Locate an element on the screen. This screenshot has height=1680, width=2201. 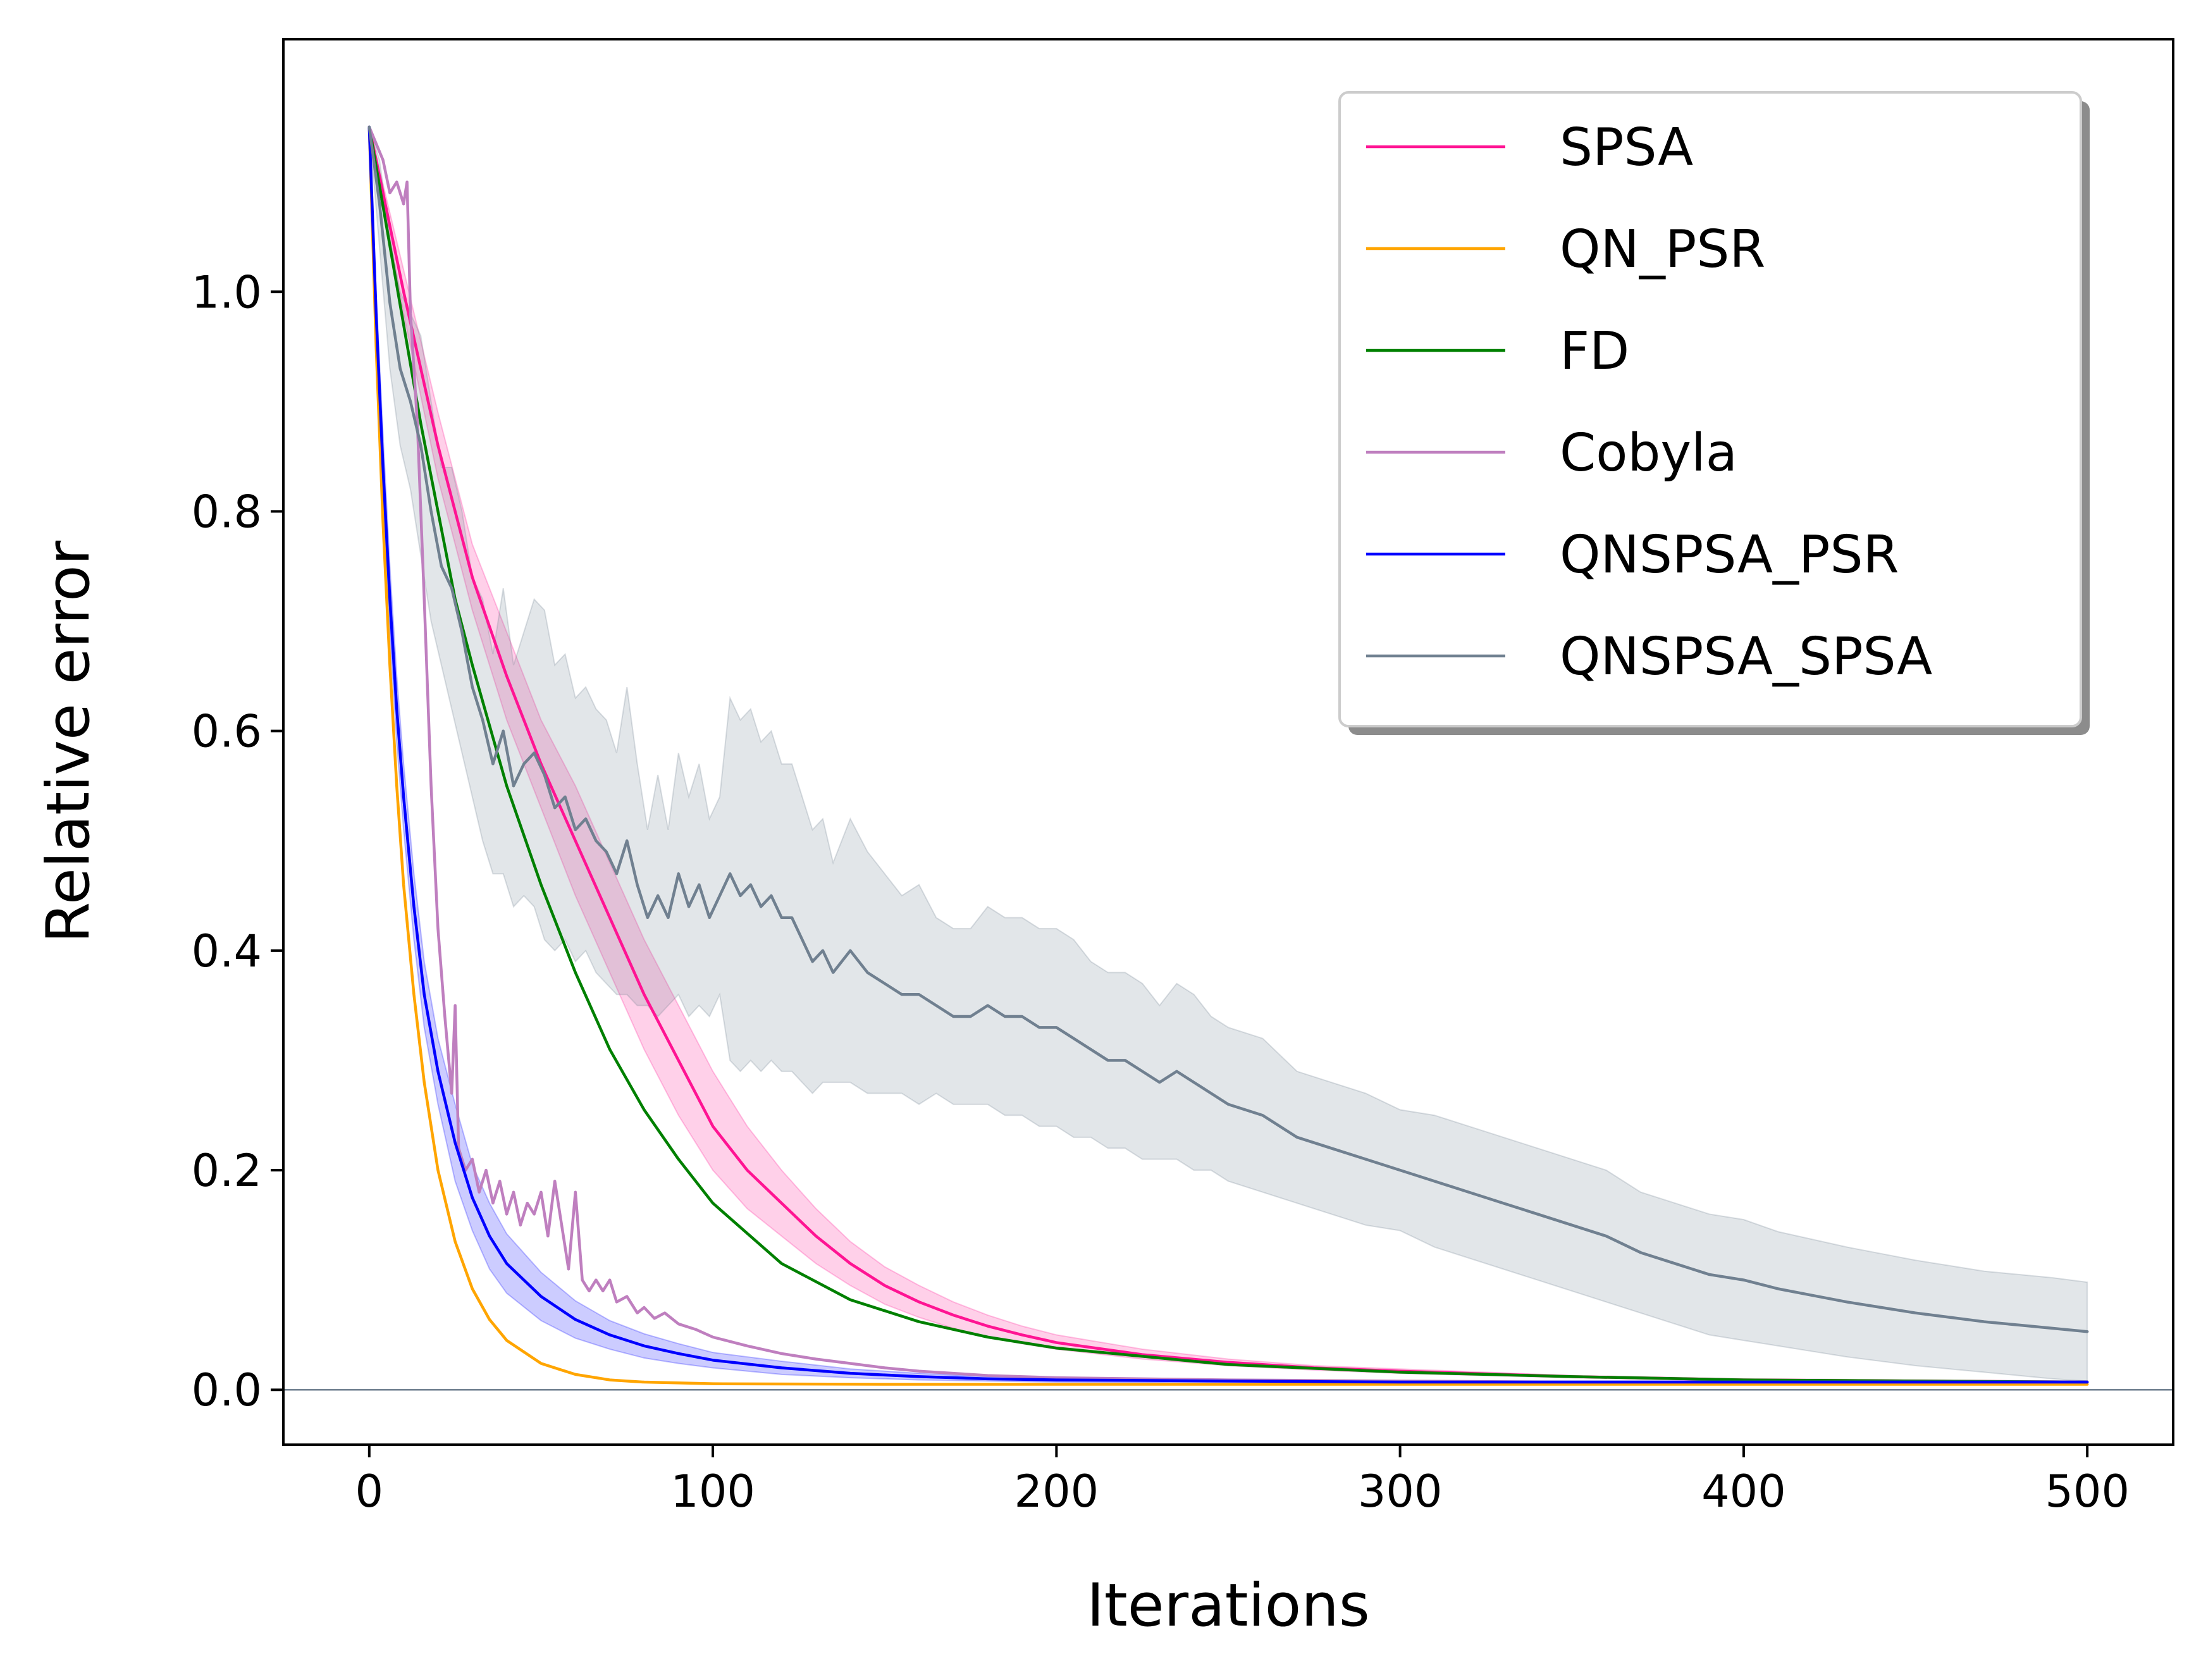
x-tick-label: 500 is located at coordinates (2087, 1491).